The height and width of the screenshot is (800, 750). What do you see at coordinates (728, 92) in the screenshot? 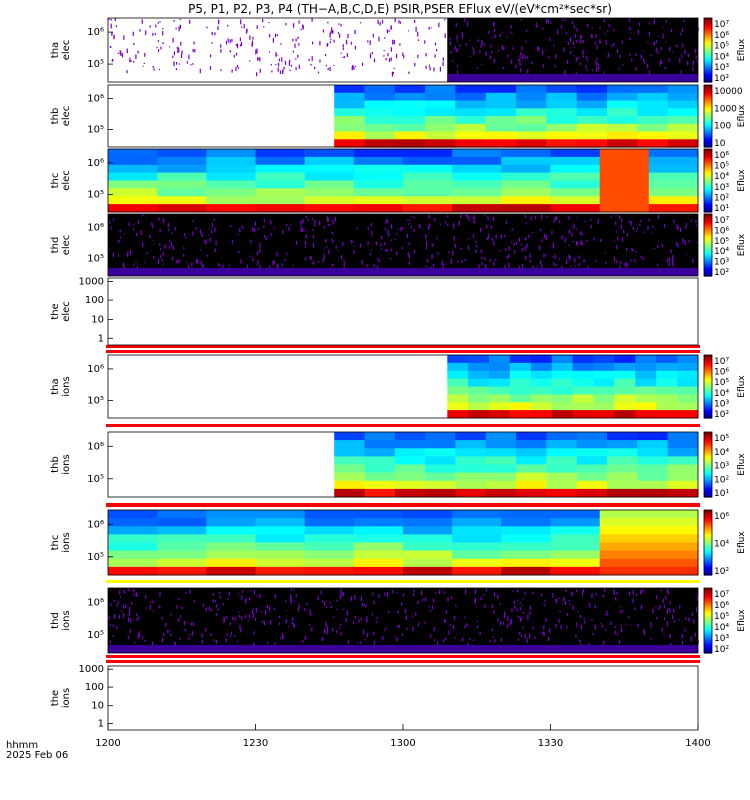
I see `colorbar-tick-label: 10000` at bounding box center [728, 92].